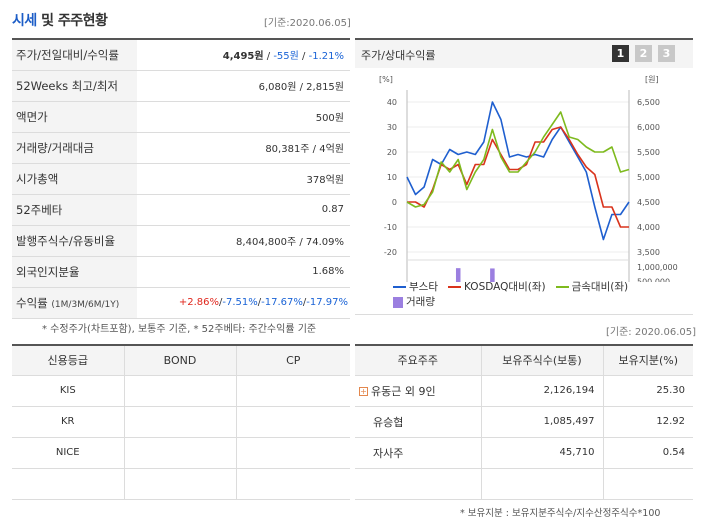 Image resolution: width=704 pixels, height=532 pixels. Describe the element at coordinates (243, 86) in the screenshot. I see `row-value: 6,080원 / 2,815원` at that location.